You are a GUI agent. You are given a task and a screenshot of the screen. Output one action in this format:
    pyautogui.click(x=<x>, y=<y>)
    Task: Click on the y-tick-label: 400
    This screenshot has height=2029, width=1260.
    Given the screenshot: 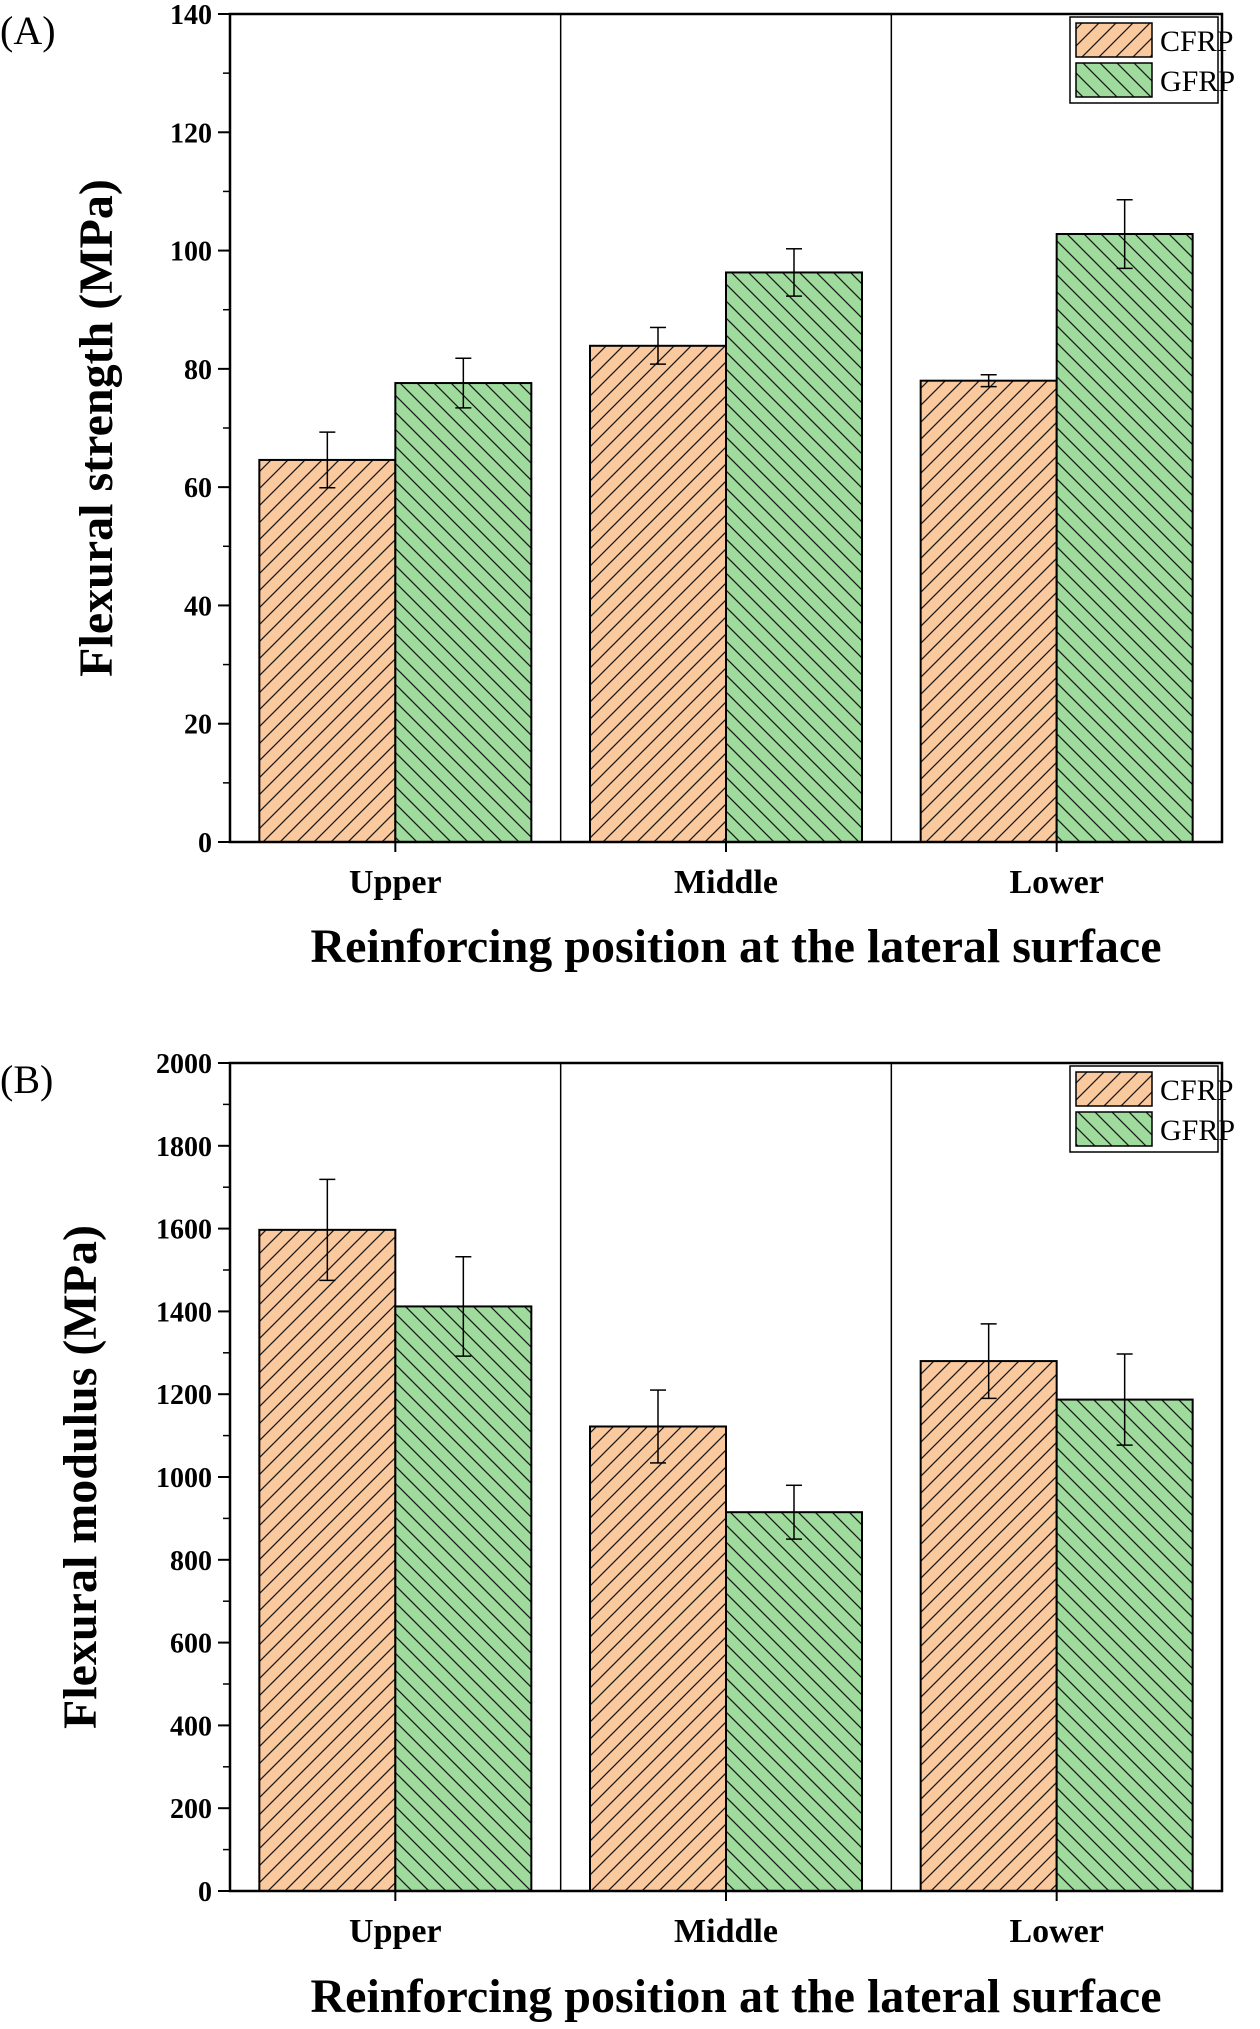 What is the action you would take?
    pyautogui.click(x=191, y=1726)
    